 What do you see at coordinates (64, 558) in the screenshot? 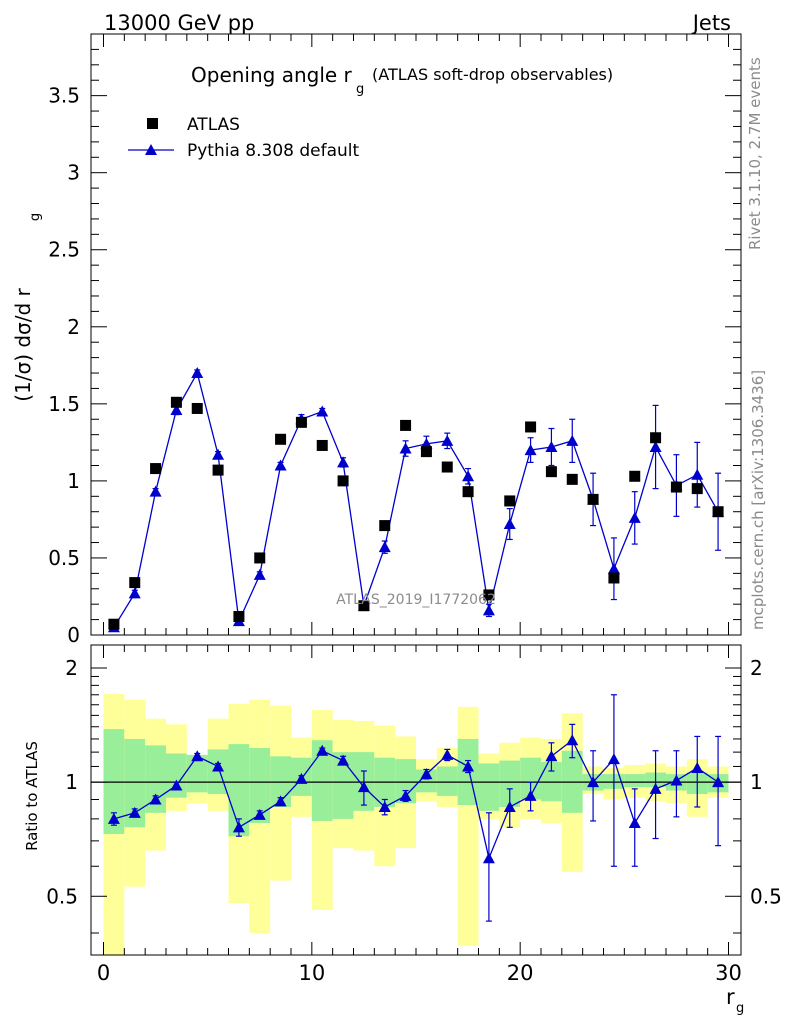
I see `main-y-tick-label: 0.5` at bounding box center [64, 558].